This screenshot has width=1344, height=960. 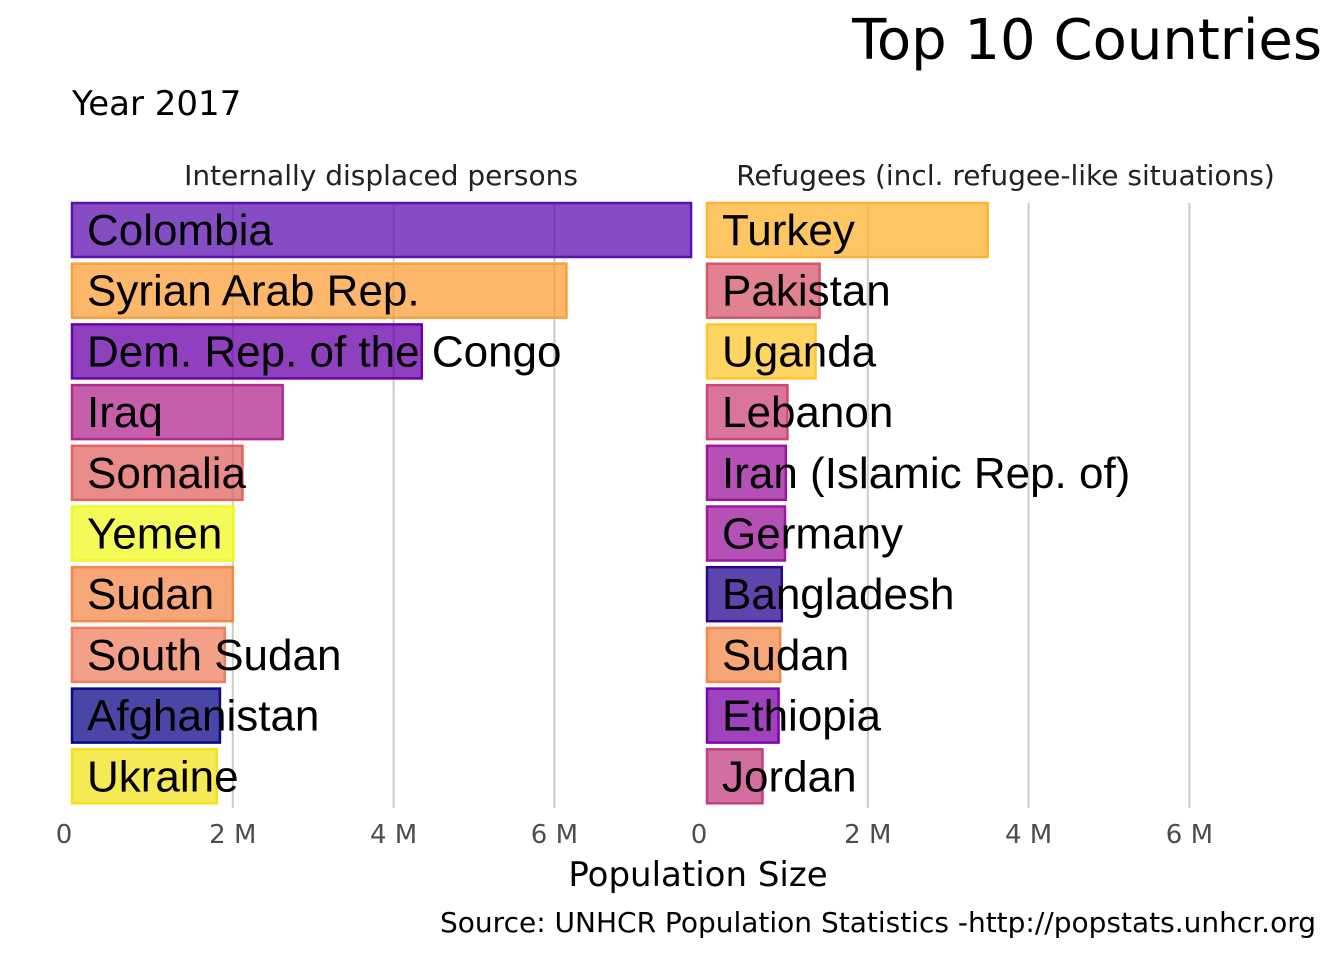 I want to click on bar-label: Somalia, so click(x=166, y=473).